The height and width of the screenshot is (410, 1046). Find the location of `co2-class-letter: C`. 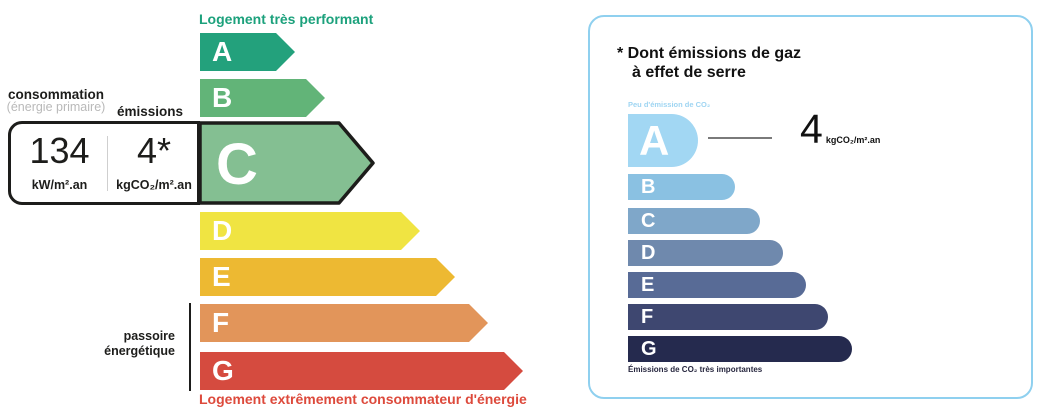

co2-class-letter: C is located at coordinates (648, 221).